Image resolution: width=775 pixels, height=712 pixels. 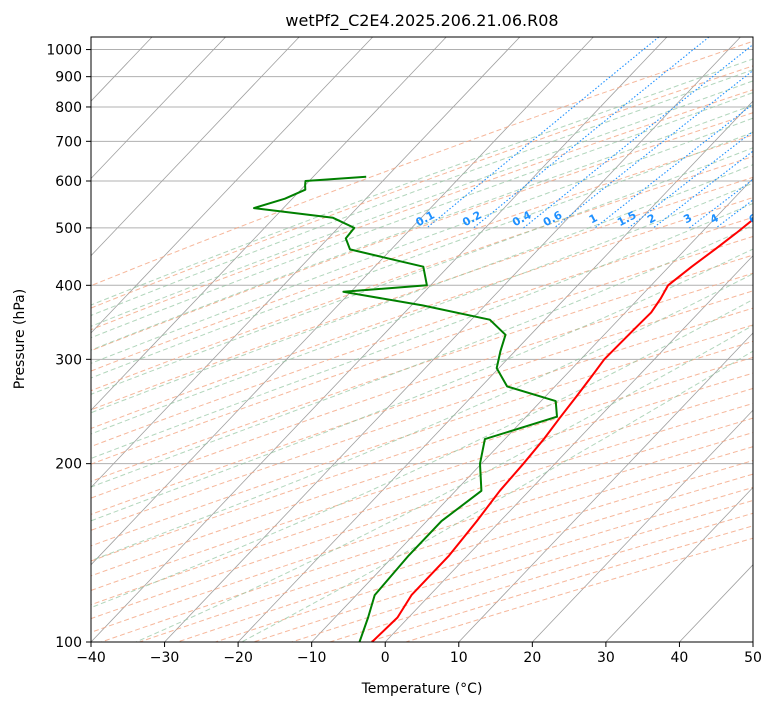 What do you see at coordinates (68, 229) in the screenshot?
I see `y-tick-label-500: 500` at bounding box center [68, 229].